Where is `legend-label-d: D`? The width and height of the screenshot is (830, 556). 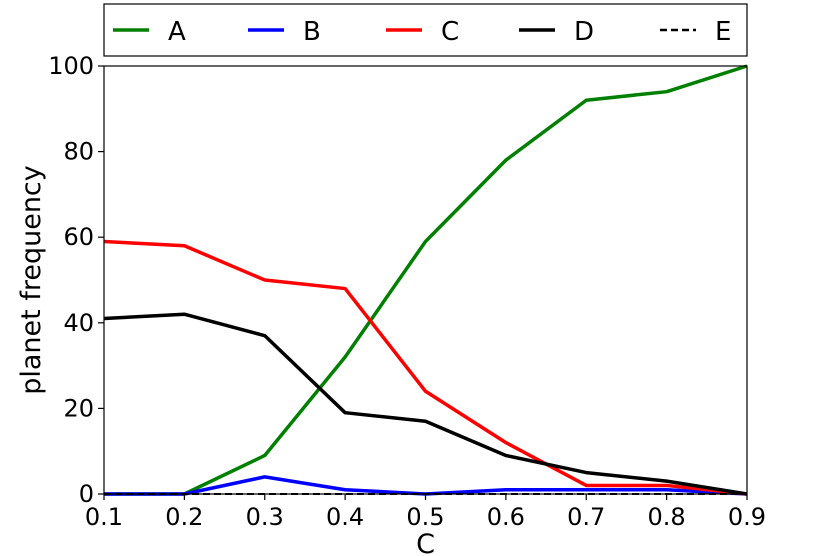 legend-label-d: D is located at coordinates (584, 32).